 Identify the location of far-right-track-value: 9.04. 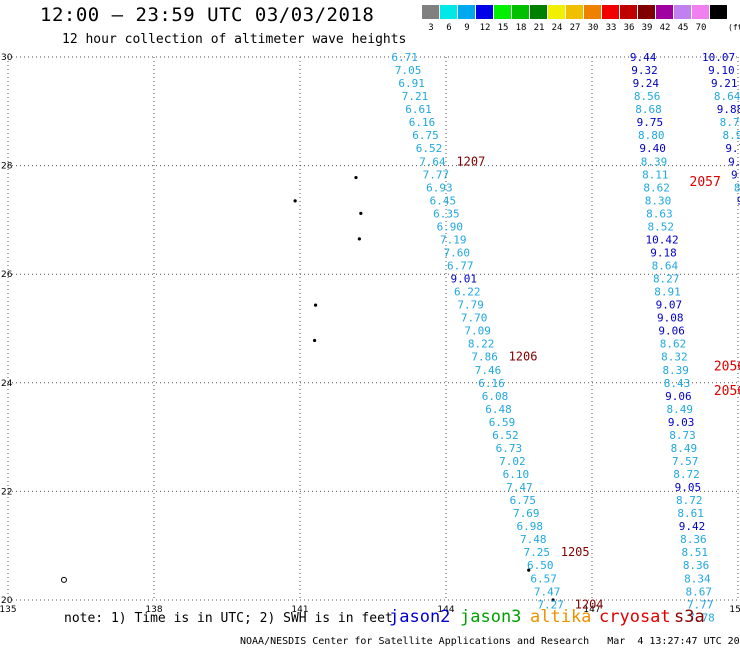
(735, 174).